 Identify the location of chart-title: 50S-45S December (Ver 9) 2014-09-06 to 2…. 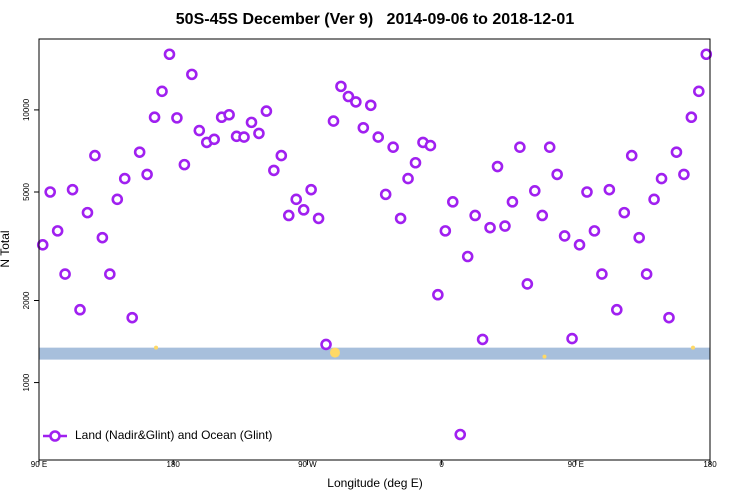
(375, 19).